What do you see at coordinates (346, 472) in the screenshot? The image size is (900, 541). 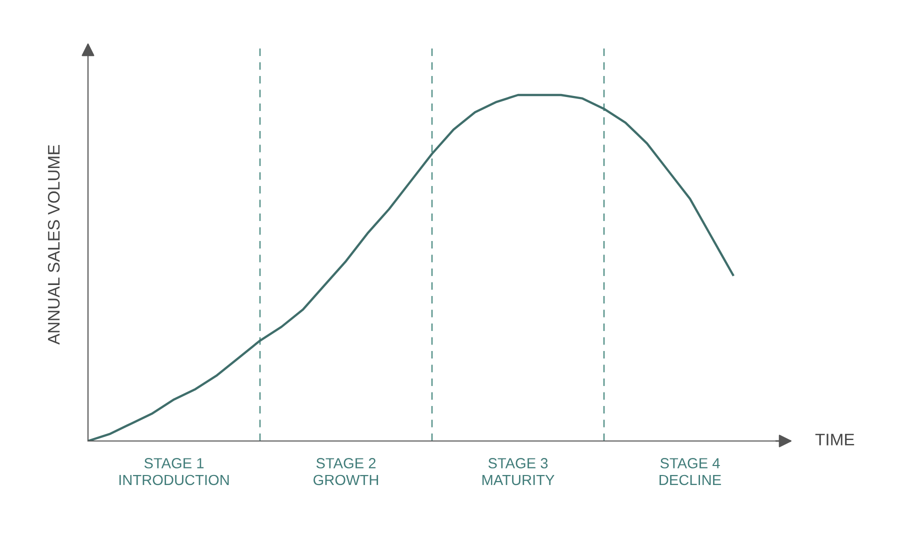 I see `text: STAGE 2 GROWTH` at bounding box center [346, 472].